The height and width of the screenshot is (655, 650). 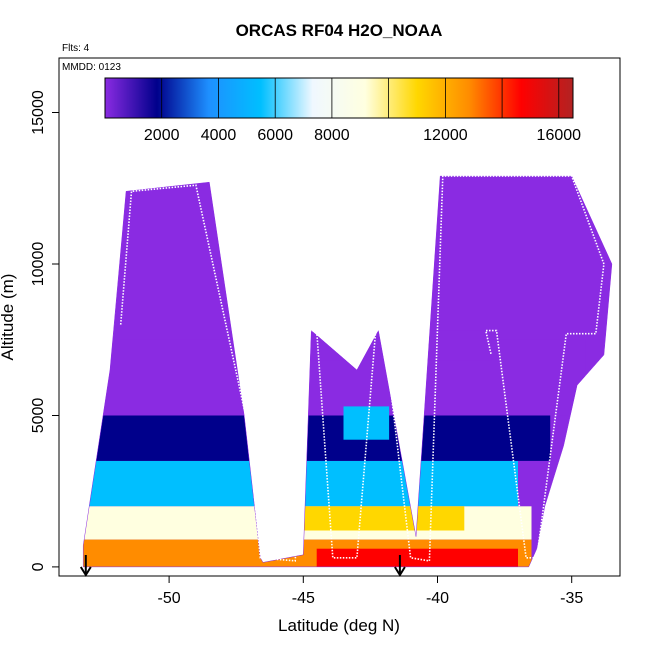 I want to click on colorbar-tick-label: 16000, so click(x=559, y=135).